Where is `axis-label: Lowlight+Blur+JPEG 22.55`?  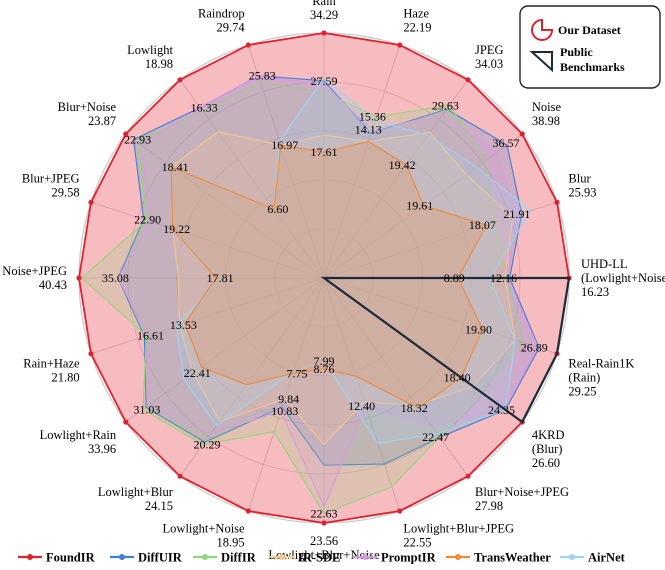 axis-label: Lowlight+Blur+JPEG 22.55 is located at coordinates (458, 535).